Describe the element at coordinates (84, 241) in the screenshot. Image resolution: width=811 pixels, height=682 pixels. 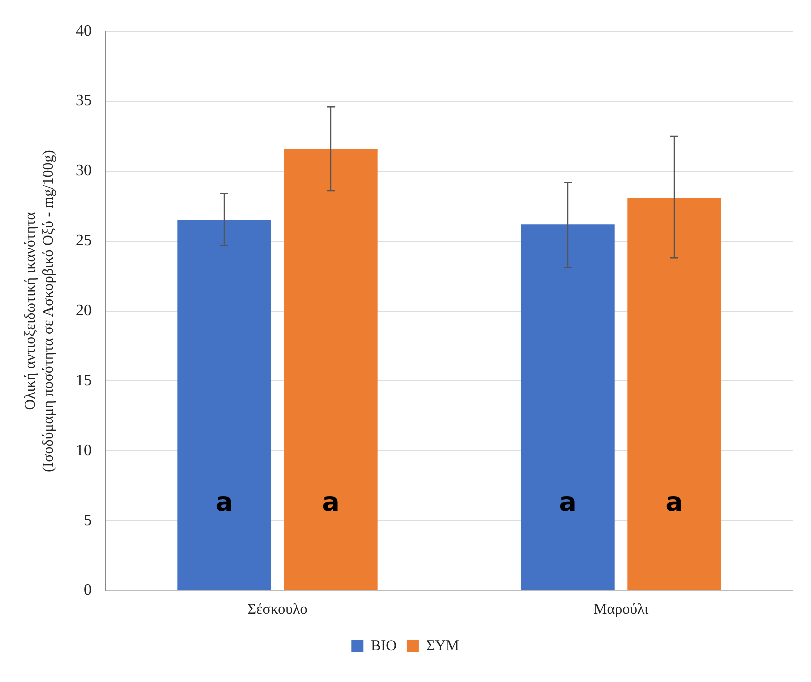
I see `y-tick-label: 25` at that location.